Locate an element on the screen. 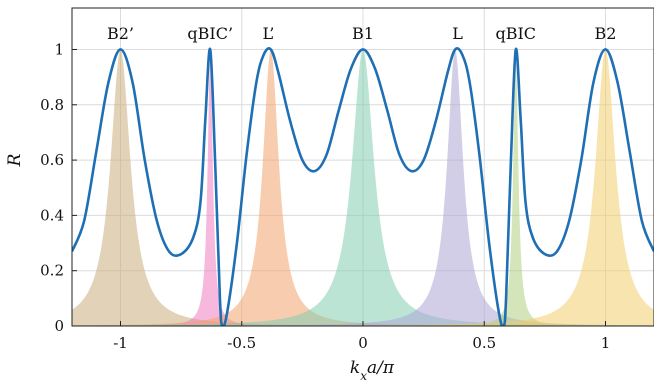 The width and height of the screenshot is (654, 381). peak-label-5: qBIC is located at coordinates (515, 33).